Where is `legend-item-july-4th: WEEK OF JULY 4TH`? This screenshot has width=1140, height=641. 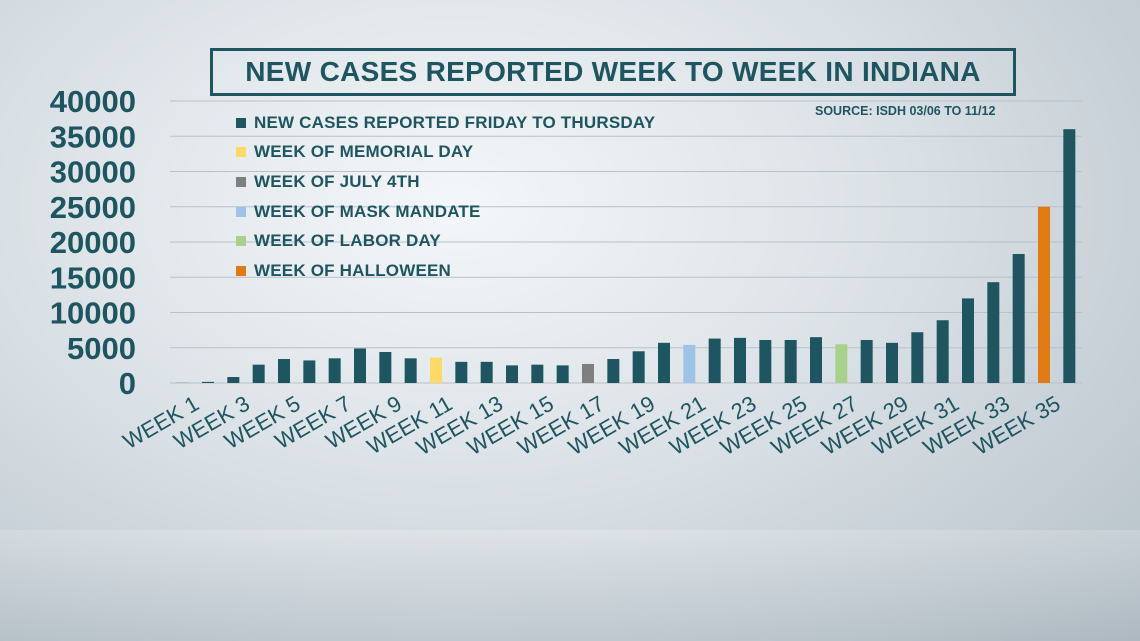 legend-item-july-4th: WEEK OF JULY 4TH is located at coordinates (445, 182).